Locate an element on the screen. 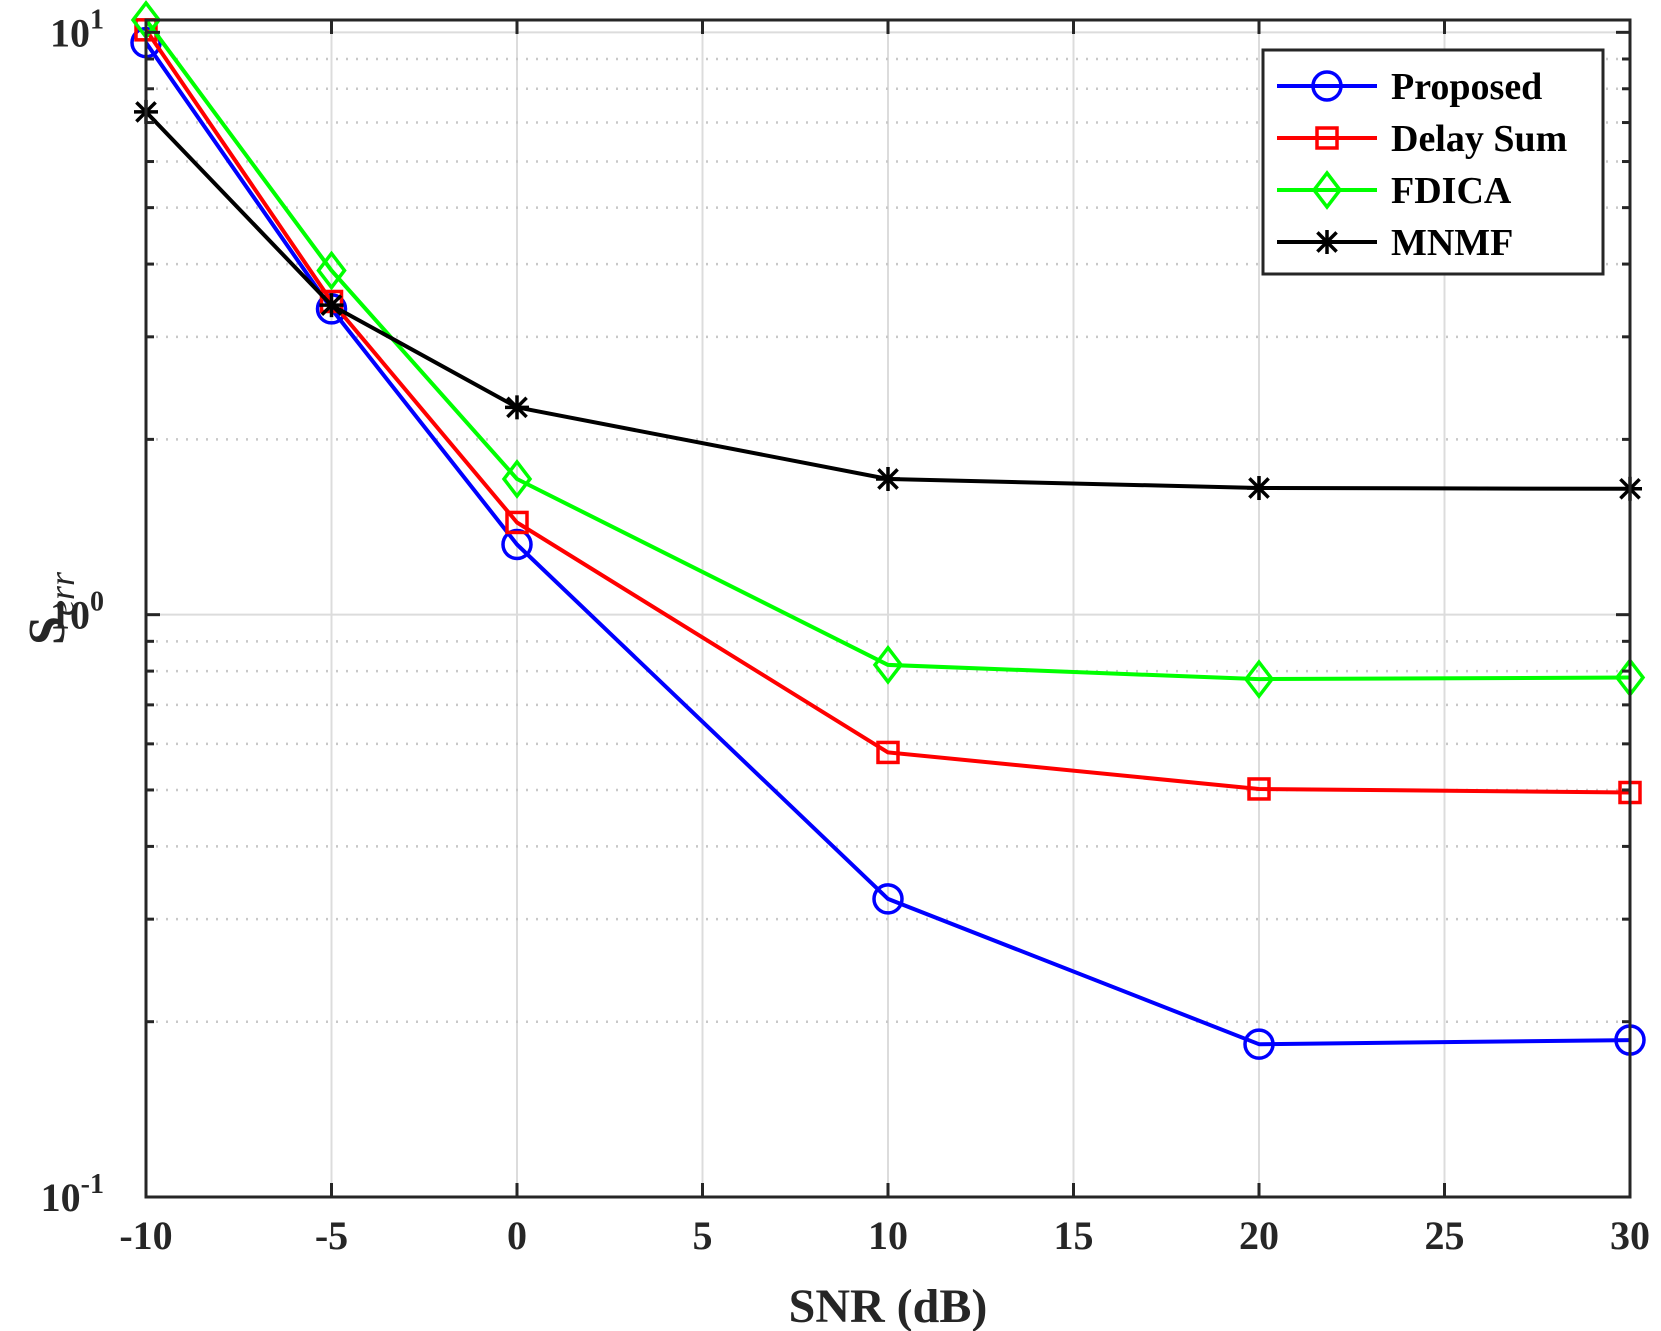 The width and height of the screenshot is (1661, 1331). y-tick-label: 10¹ is located at coordinates (77, 29).